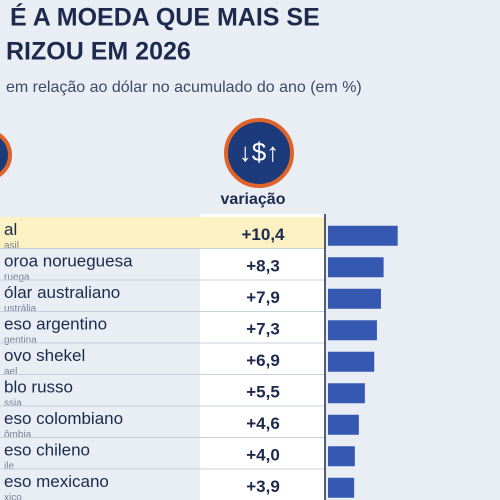  Describe the element at coordinates (162, 233) in the screenshot. I see `highlight-row` at that location.